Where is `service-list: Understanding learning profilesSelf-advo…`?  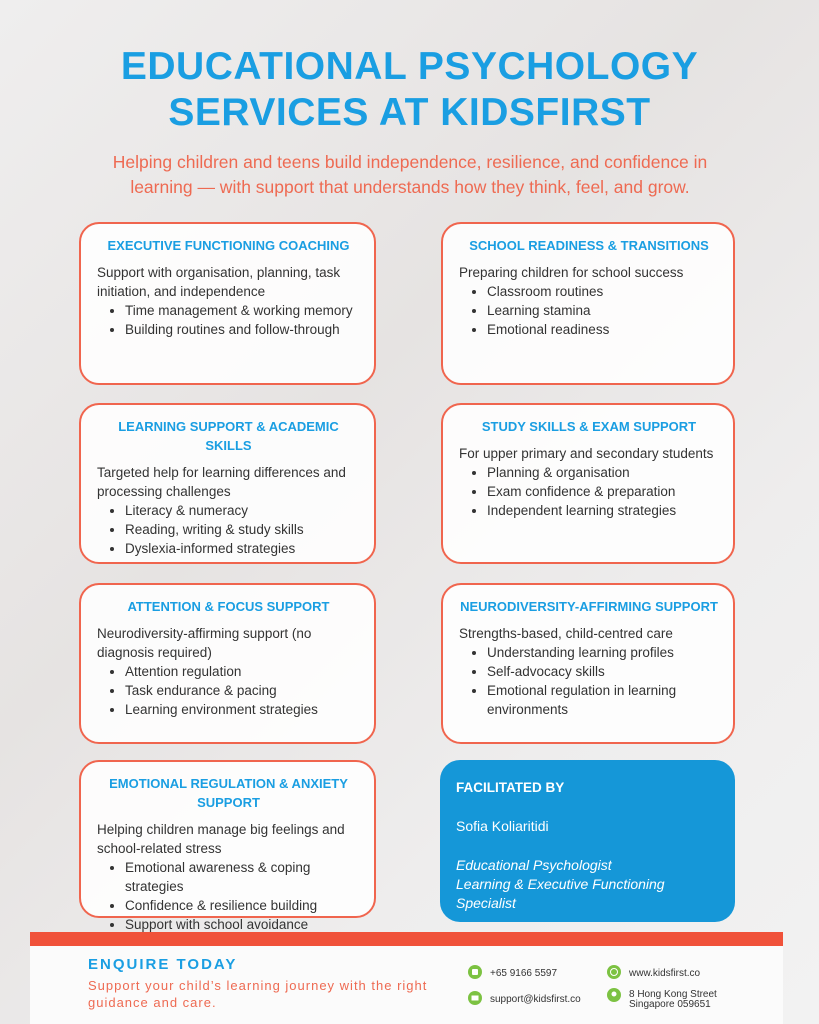
service-list: Understanding learning profilesSelf-advo… is located at coordinates (589, 681).